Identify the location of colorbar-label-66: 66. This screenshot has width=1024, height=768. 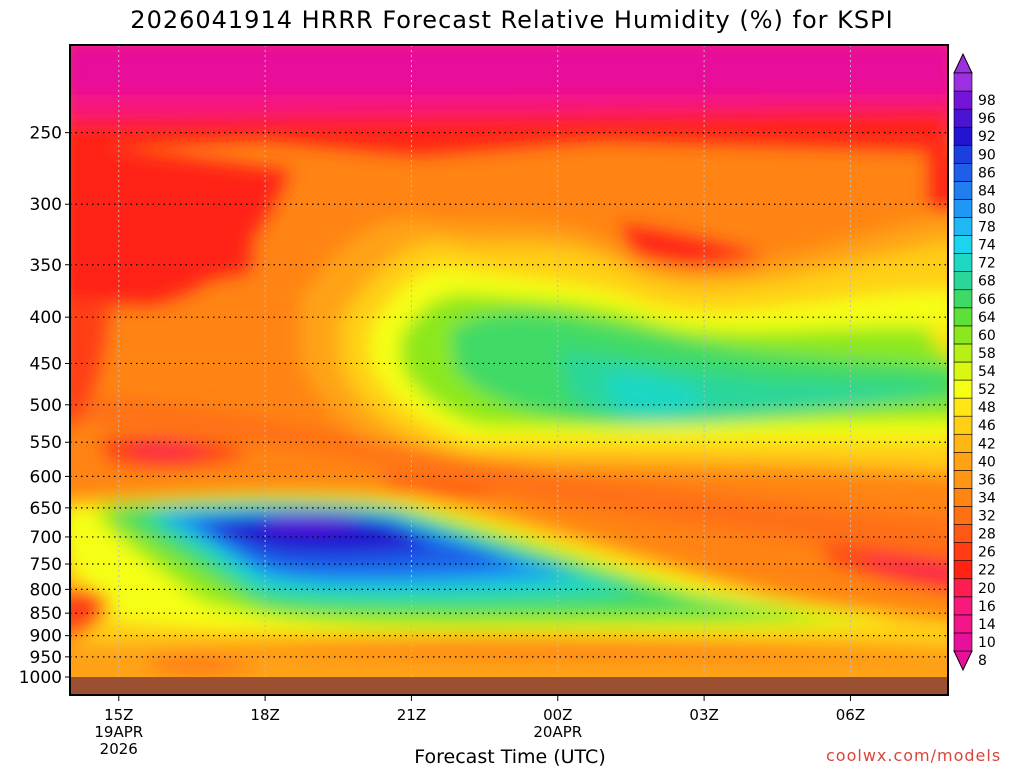
(987, 300).